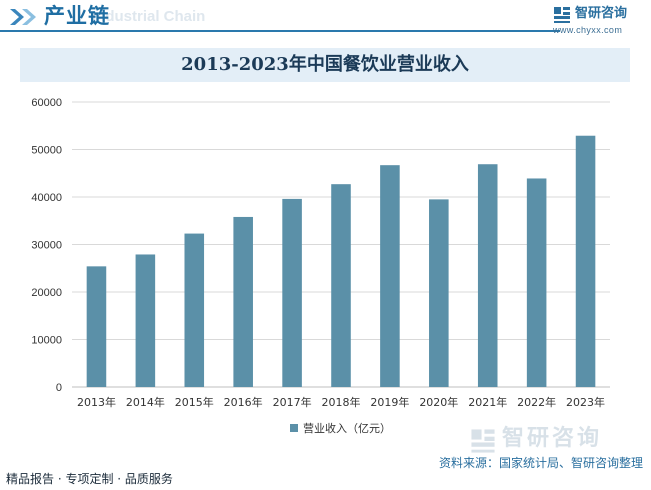 The height and width of the screenshot is (490, 651). Describe the element at coordinates (46, 341) in the screenshot. I see `y-tick-label: 10000` at that location.